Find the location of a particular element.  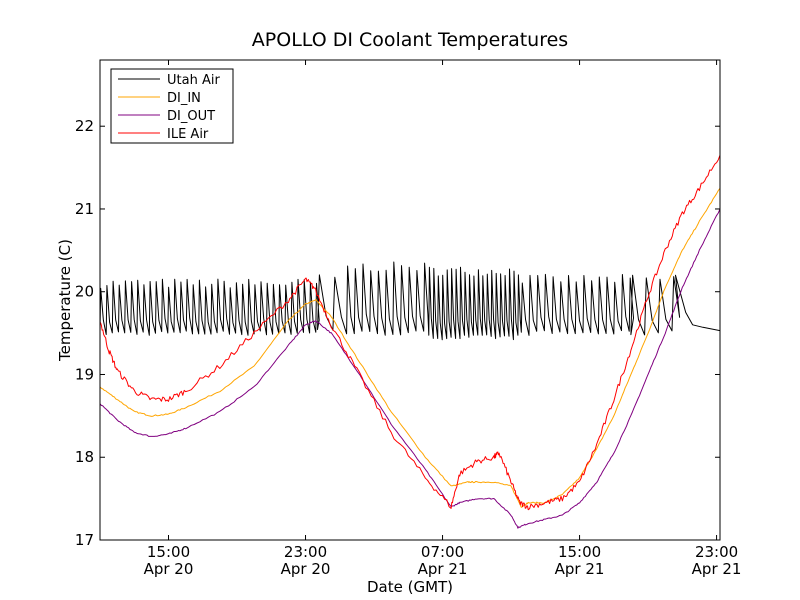

x-tick-time-2: 07:00 is located at coordinates (442, 552).